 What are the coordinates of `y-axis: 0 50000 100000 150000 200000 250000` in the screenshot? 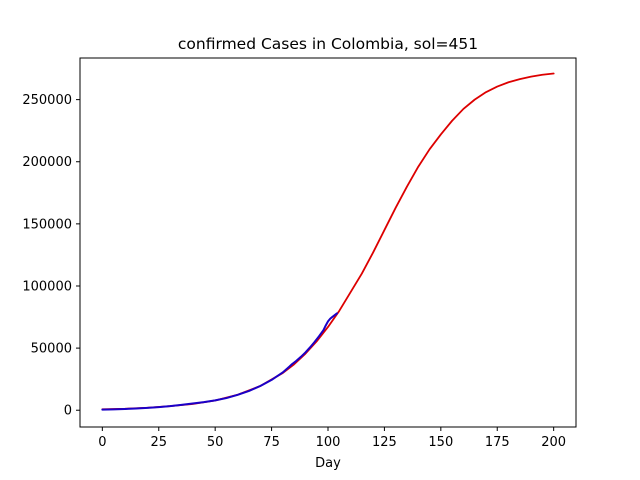 It's located at (51, 256).